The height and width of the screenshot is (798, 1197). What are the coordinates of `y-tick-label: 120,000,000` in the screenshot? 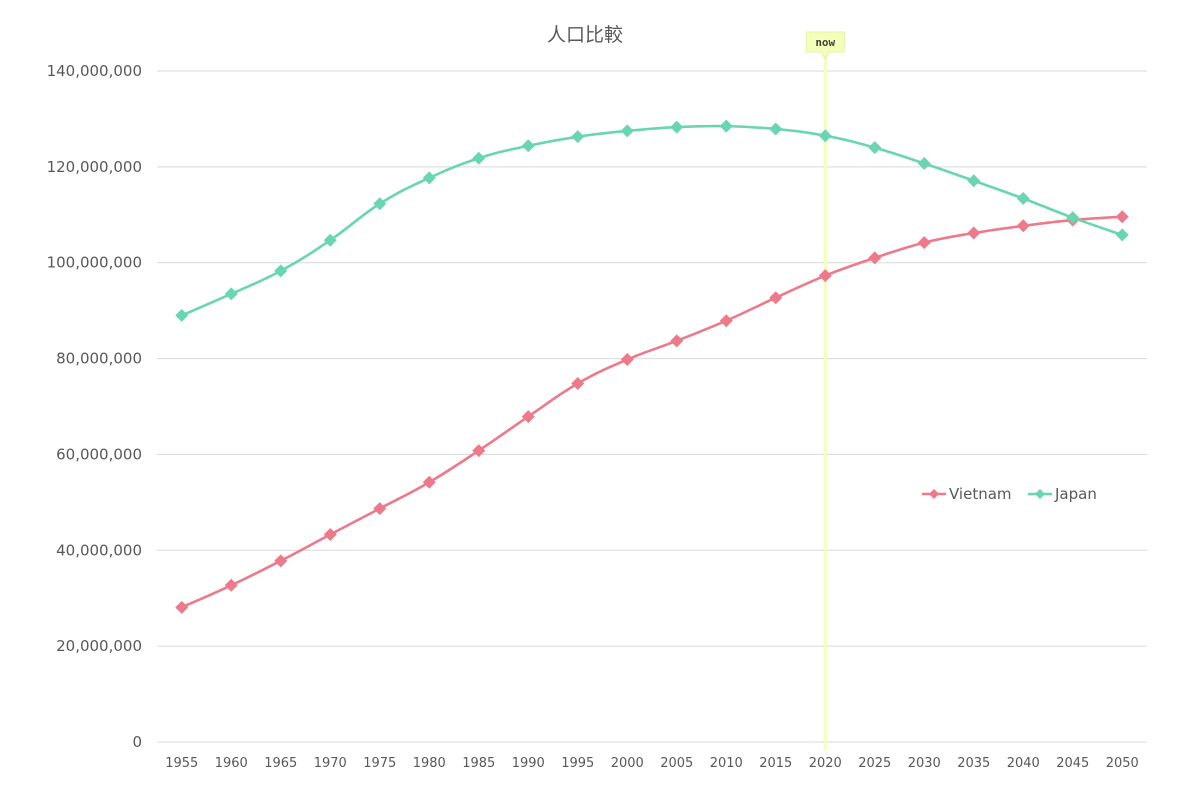 It's located at (94, 167).